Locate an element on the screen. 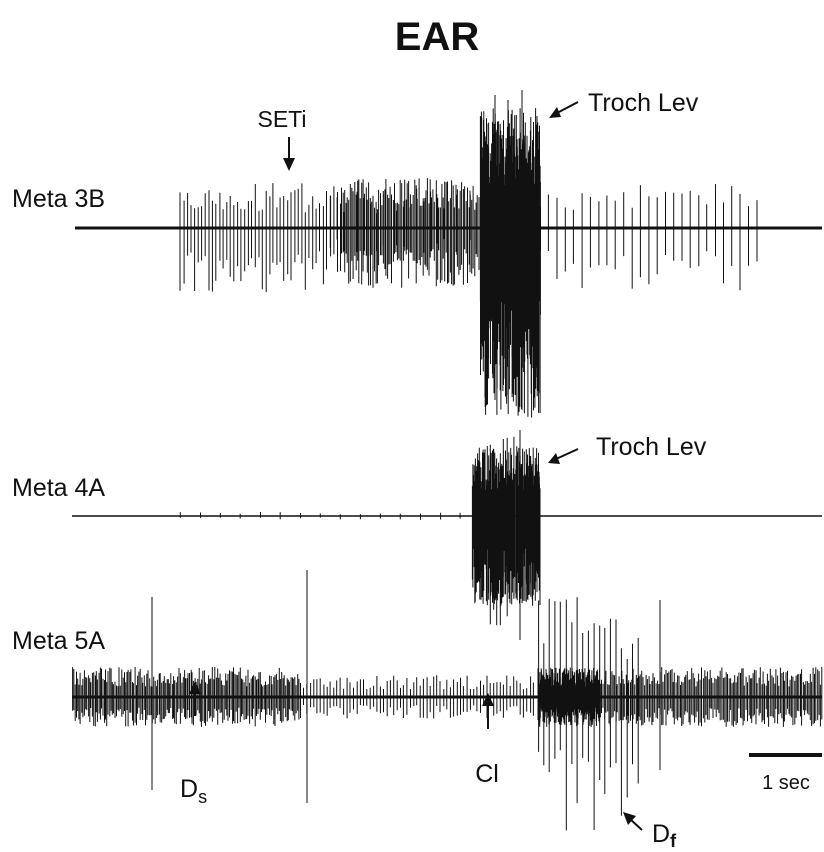 This screenshot has height=852, width=824. cl-label: Cl is located at coordinates (487, 774).